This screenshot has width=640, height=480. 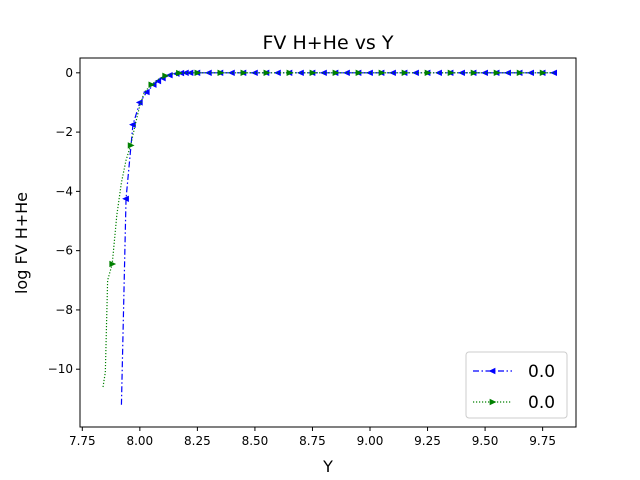 What do you see at coordinates (328, 43) in the screenshot?
I see `chart-title: FV H+He vs Y` at bounding box center [328, 43].